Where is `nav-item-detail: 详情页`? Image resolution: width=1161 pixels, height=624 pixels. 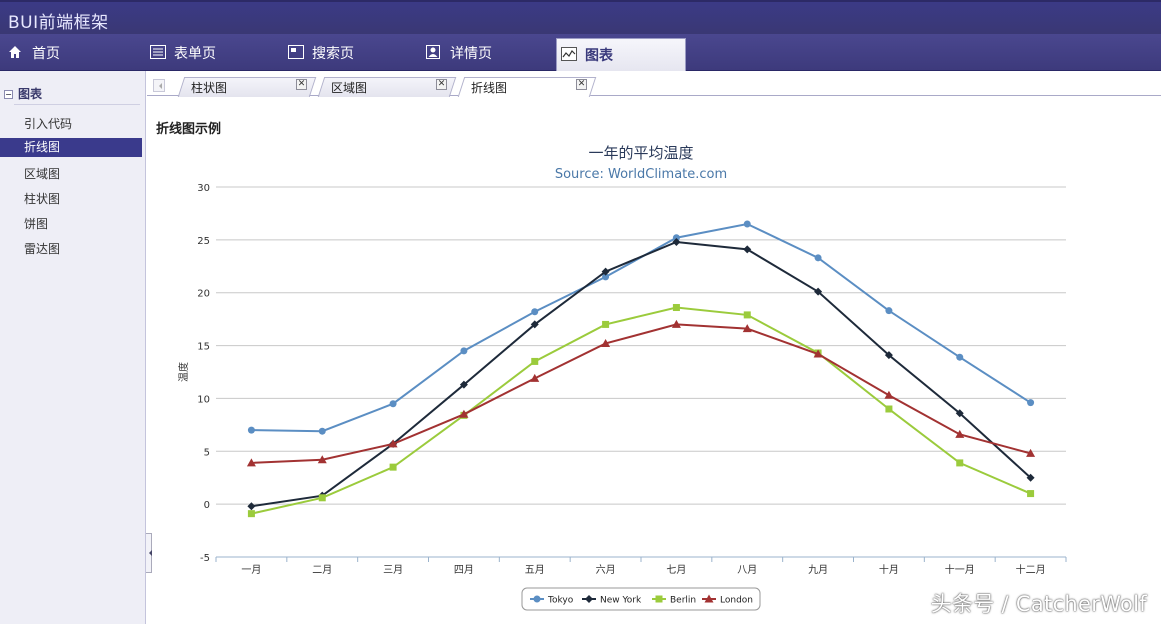
nav-item-detail: 详情页 is located at coordinates (459, 52).